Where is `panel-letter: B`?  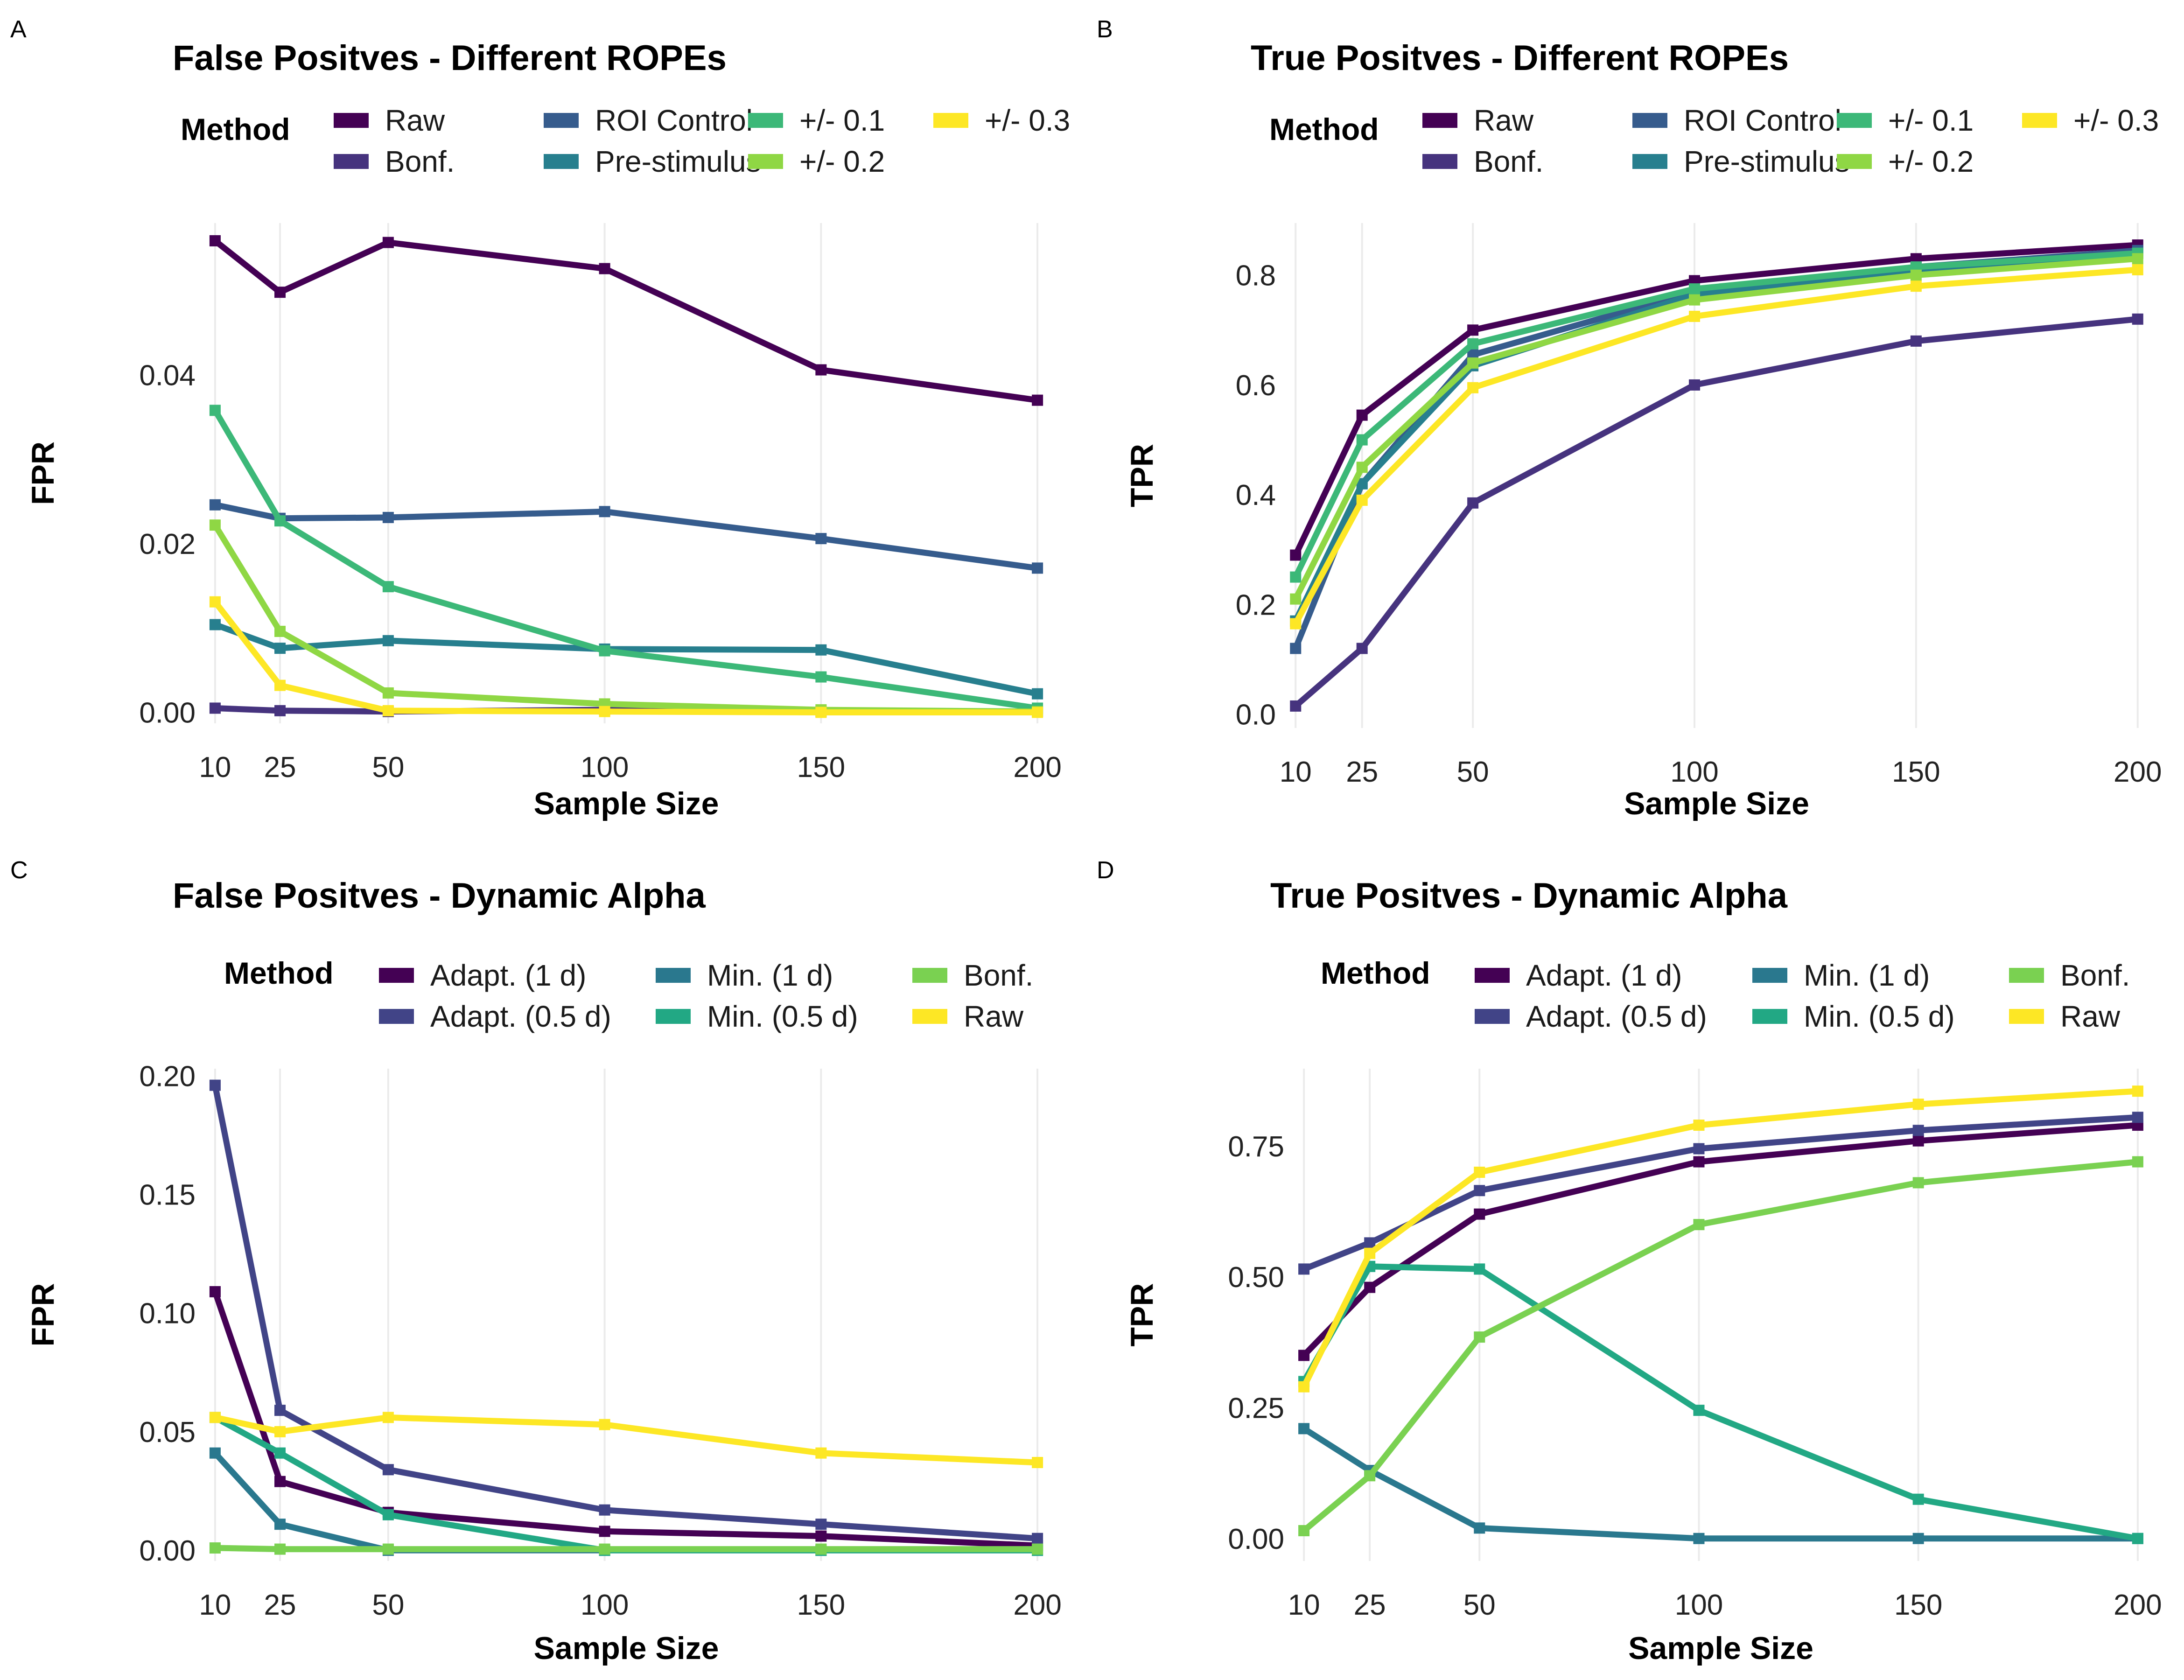
panel-letter: B is located at coordinates (1105, 29).